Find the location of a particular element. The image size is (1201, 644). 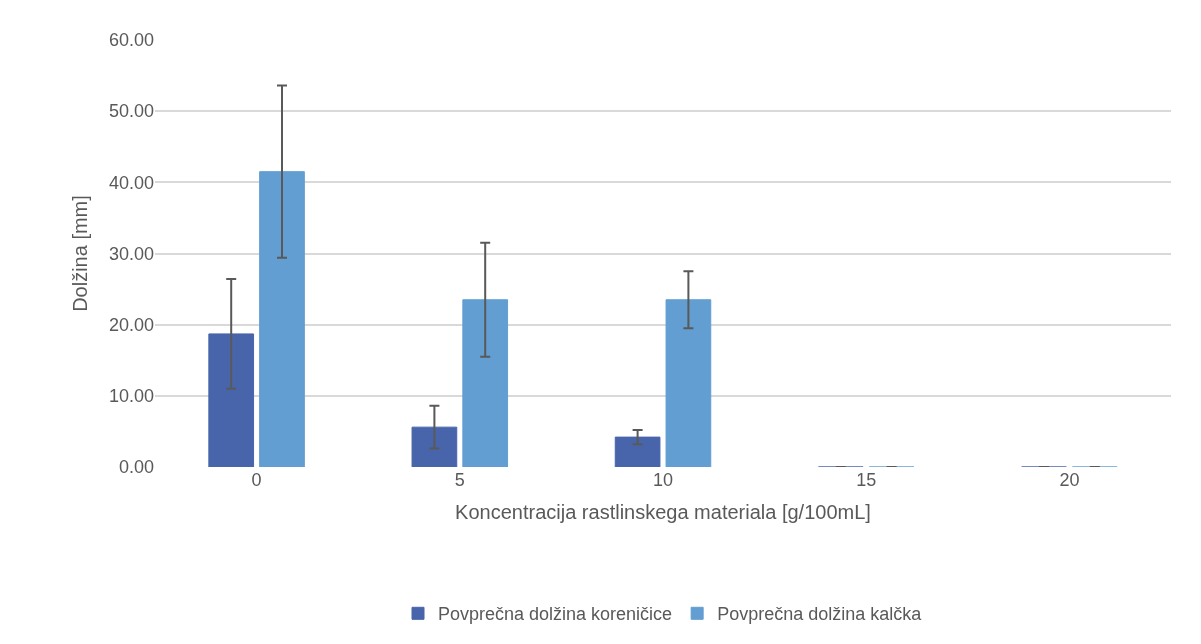

y-tick-label: 10.00 is located at coordinates (131, 396).